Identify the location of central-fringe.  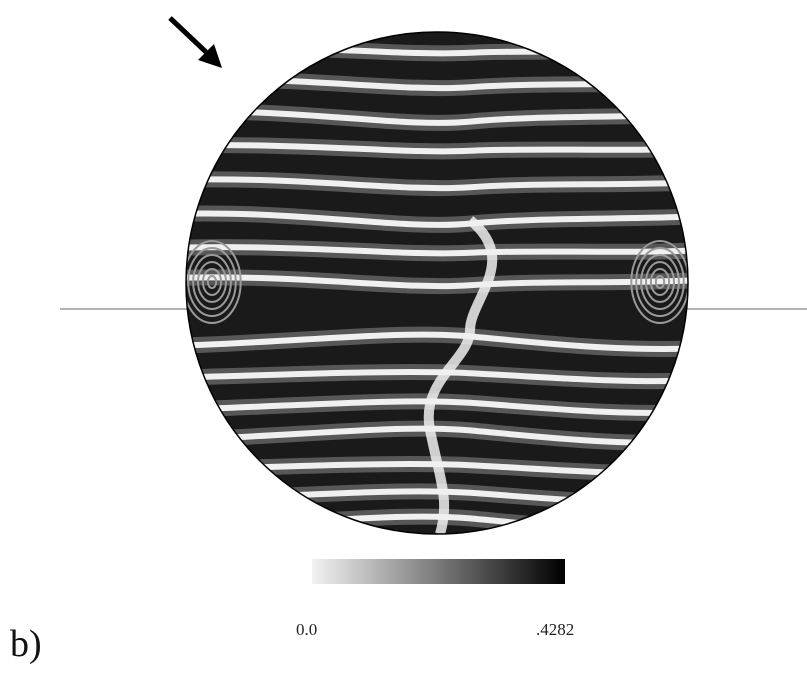
(460, 375).